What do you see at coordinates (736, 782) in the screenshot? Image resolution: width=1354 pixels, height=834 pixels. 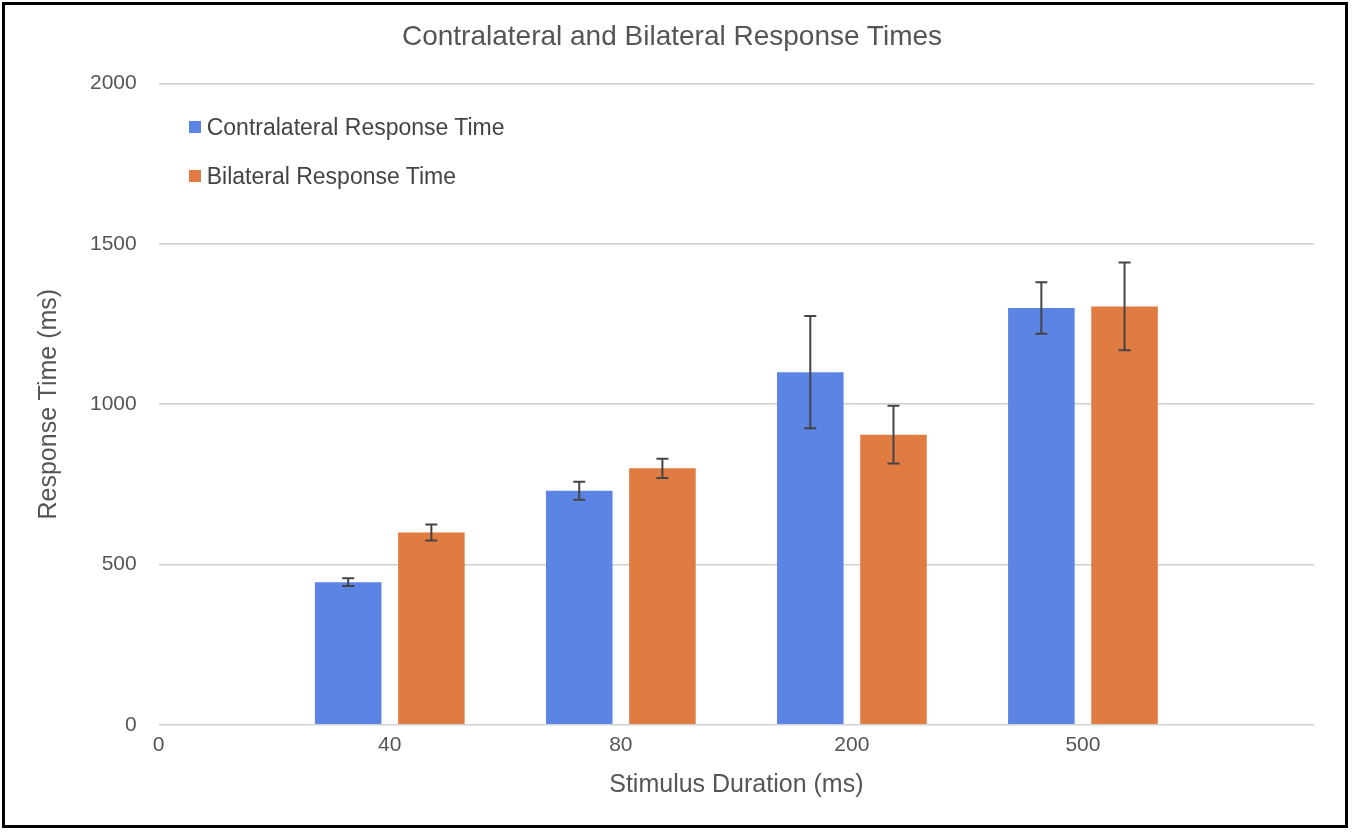 I see `x-axis-title: Stimulus Duration (ms)` at bounding box center [736, 782].